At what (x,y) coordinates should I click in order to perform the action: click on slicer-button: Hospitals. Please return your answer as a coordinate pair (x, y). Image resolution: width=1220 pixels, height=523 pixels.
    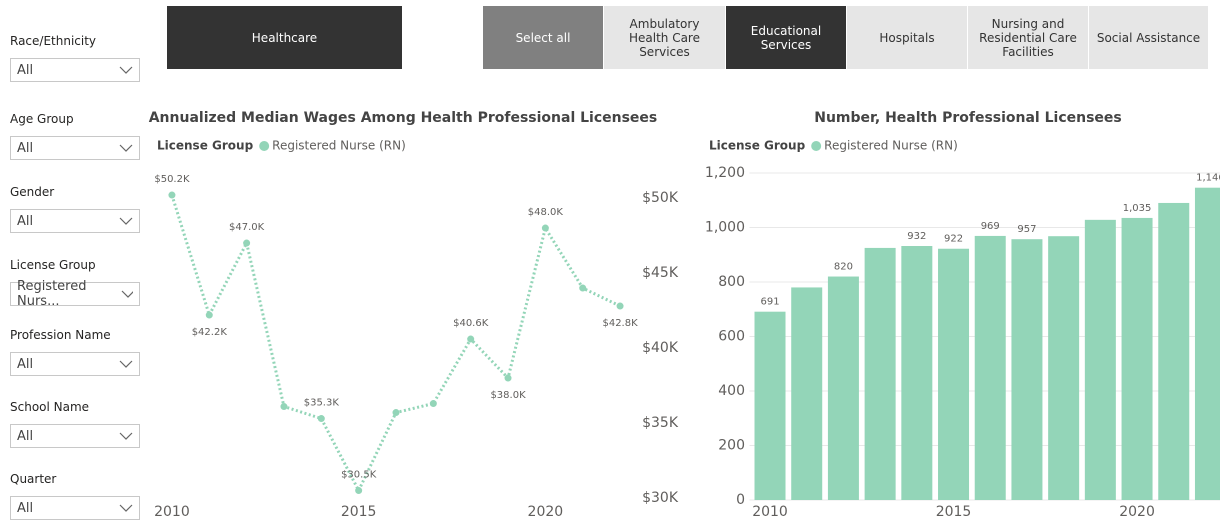
    Looking at the image, I should click on (907, 37).